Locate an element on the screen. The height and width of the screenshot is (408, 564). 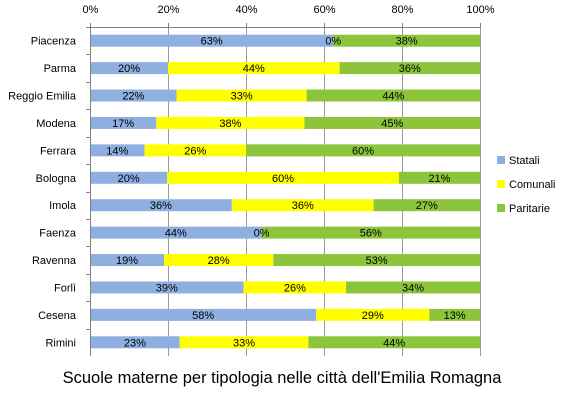
category-label: Forlì is located at coordinates (65, 288).